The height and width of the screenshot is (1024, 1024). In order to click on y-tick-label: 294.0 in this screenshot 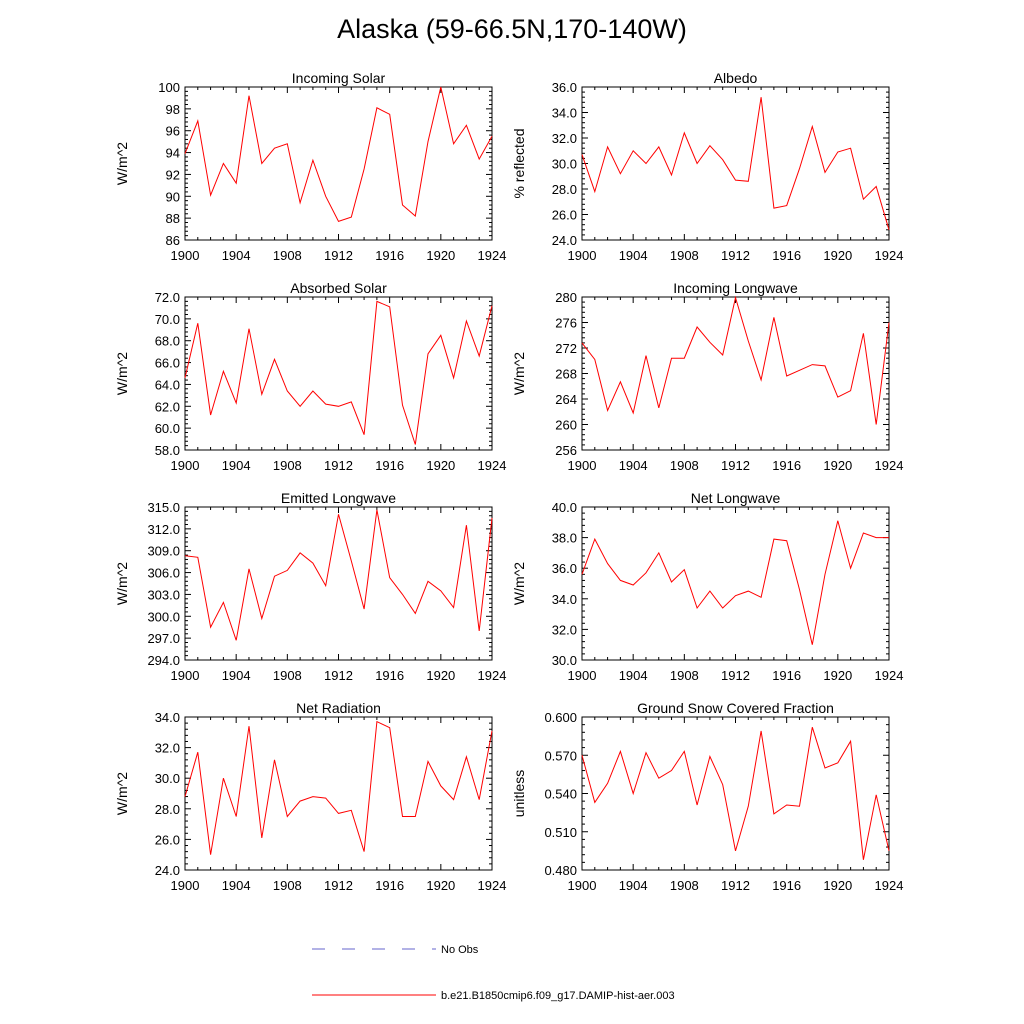, I will do `click(163, 660)`.